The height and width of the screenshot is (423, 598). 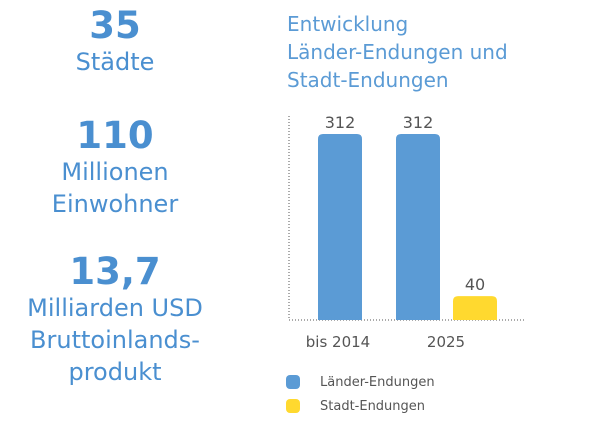 I want to click on stat-label-line: Städte, so click(x=115, y=62).